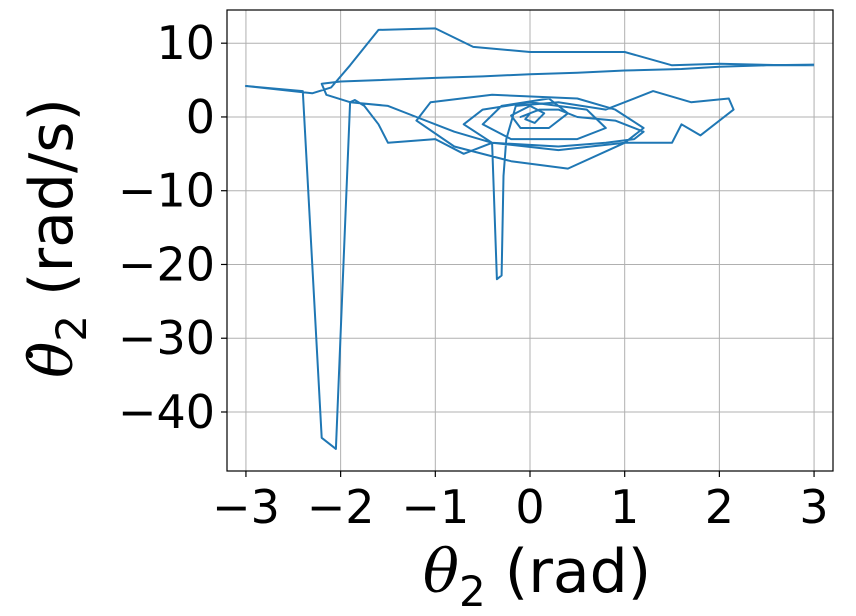  What do you see at coordinates (166, 338) in the screenshot?
I see `y-tick-label: −30` at bounding box center [166, 338].